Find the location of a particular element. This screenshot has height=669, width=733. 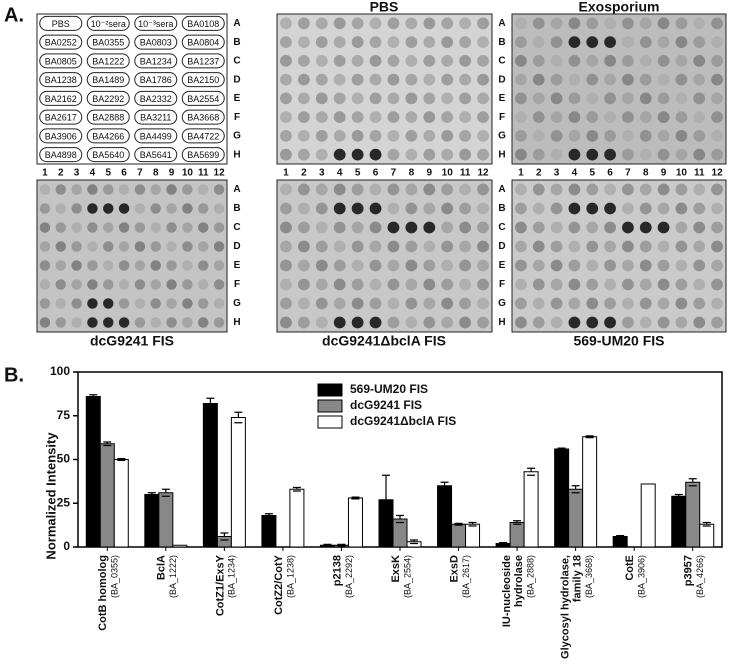

table-cell-text: BA0355 is located at coordinates (108, 43).